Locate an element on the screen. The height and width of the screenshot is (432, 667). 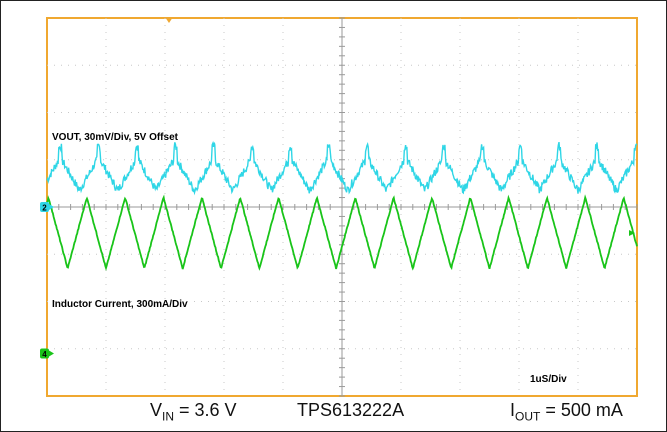
vin-caption: VIN = 3.6 V is located at coordinates (193, 412).